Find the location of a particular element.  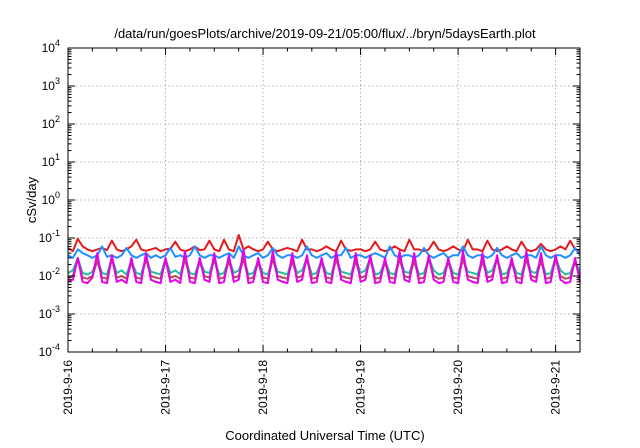

y-tick-label: 10¹ is located at coordinates (51, 160).